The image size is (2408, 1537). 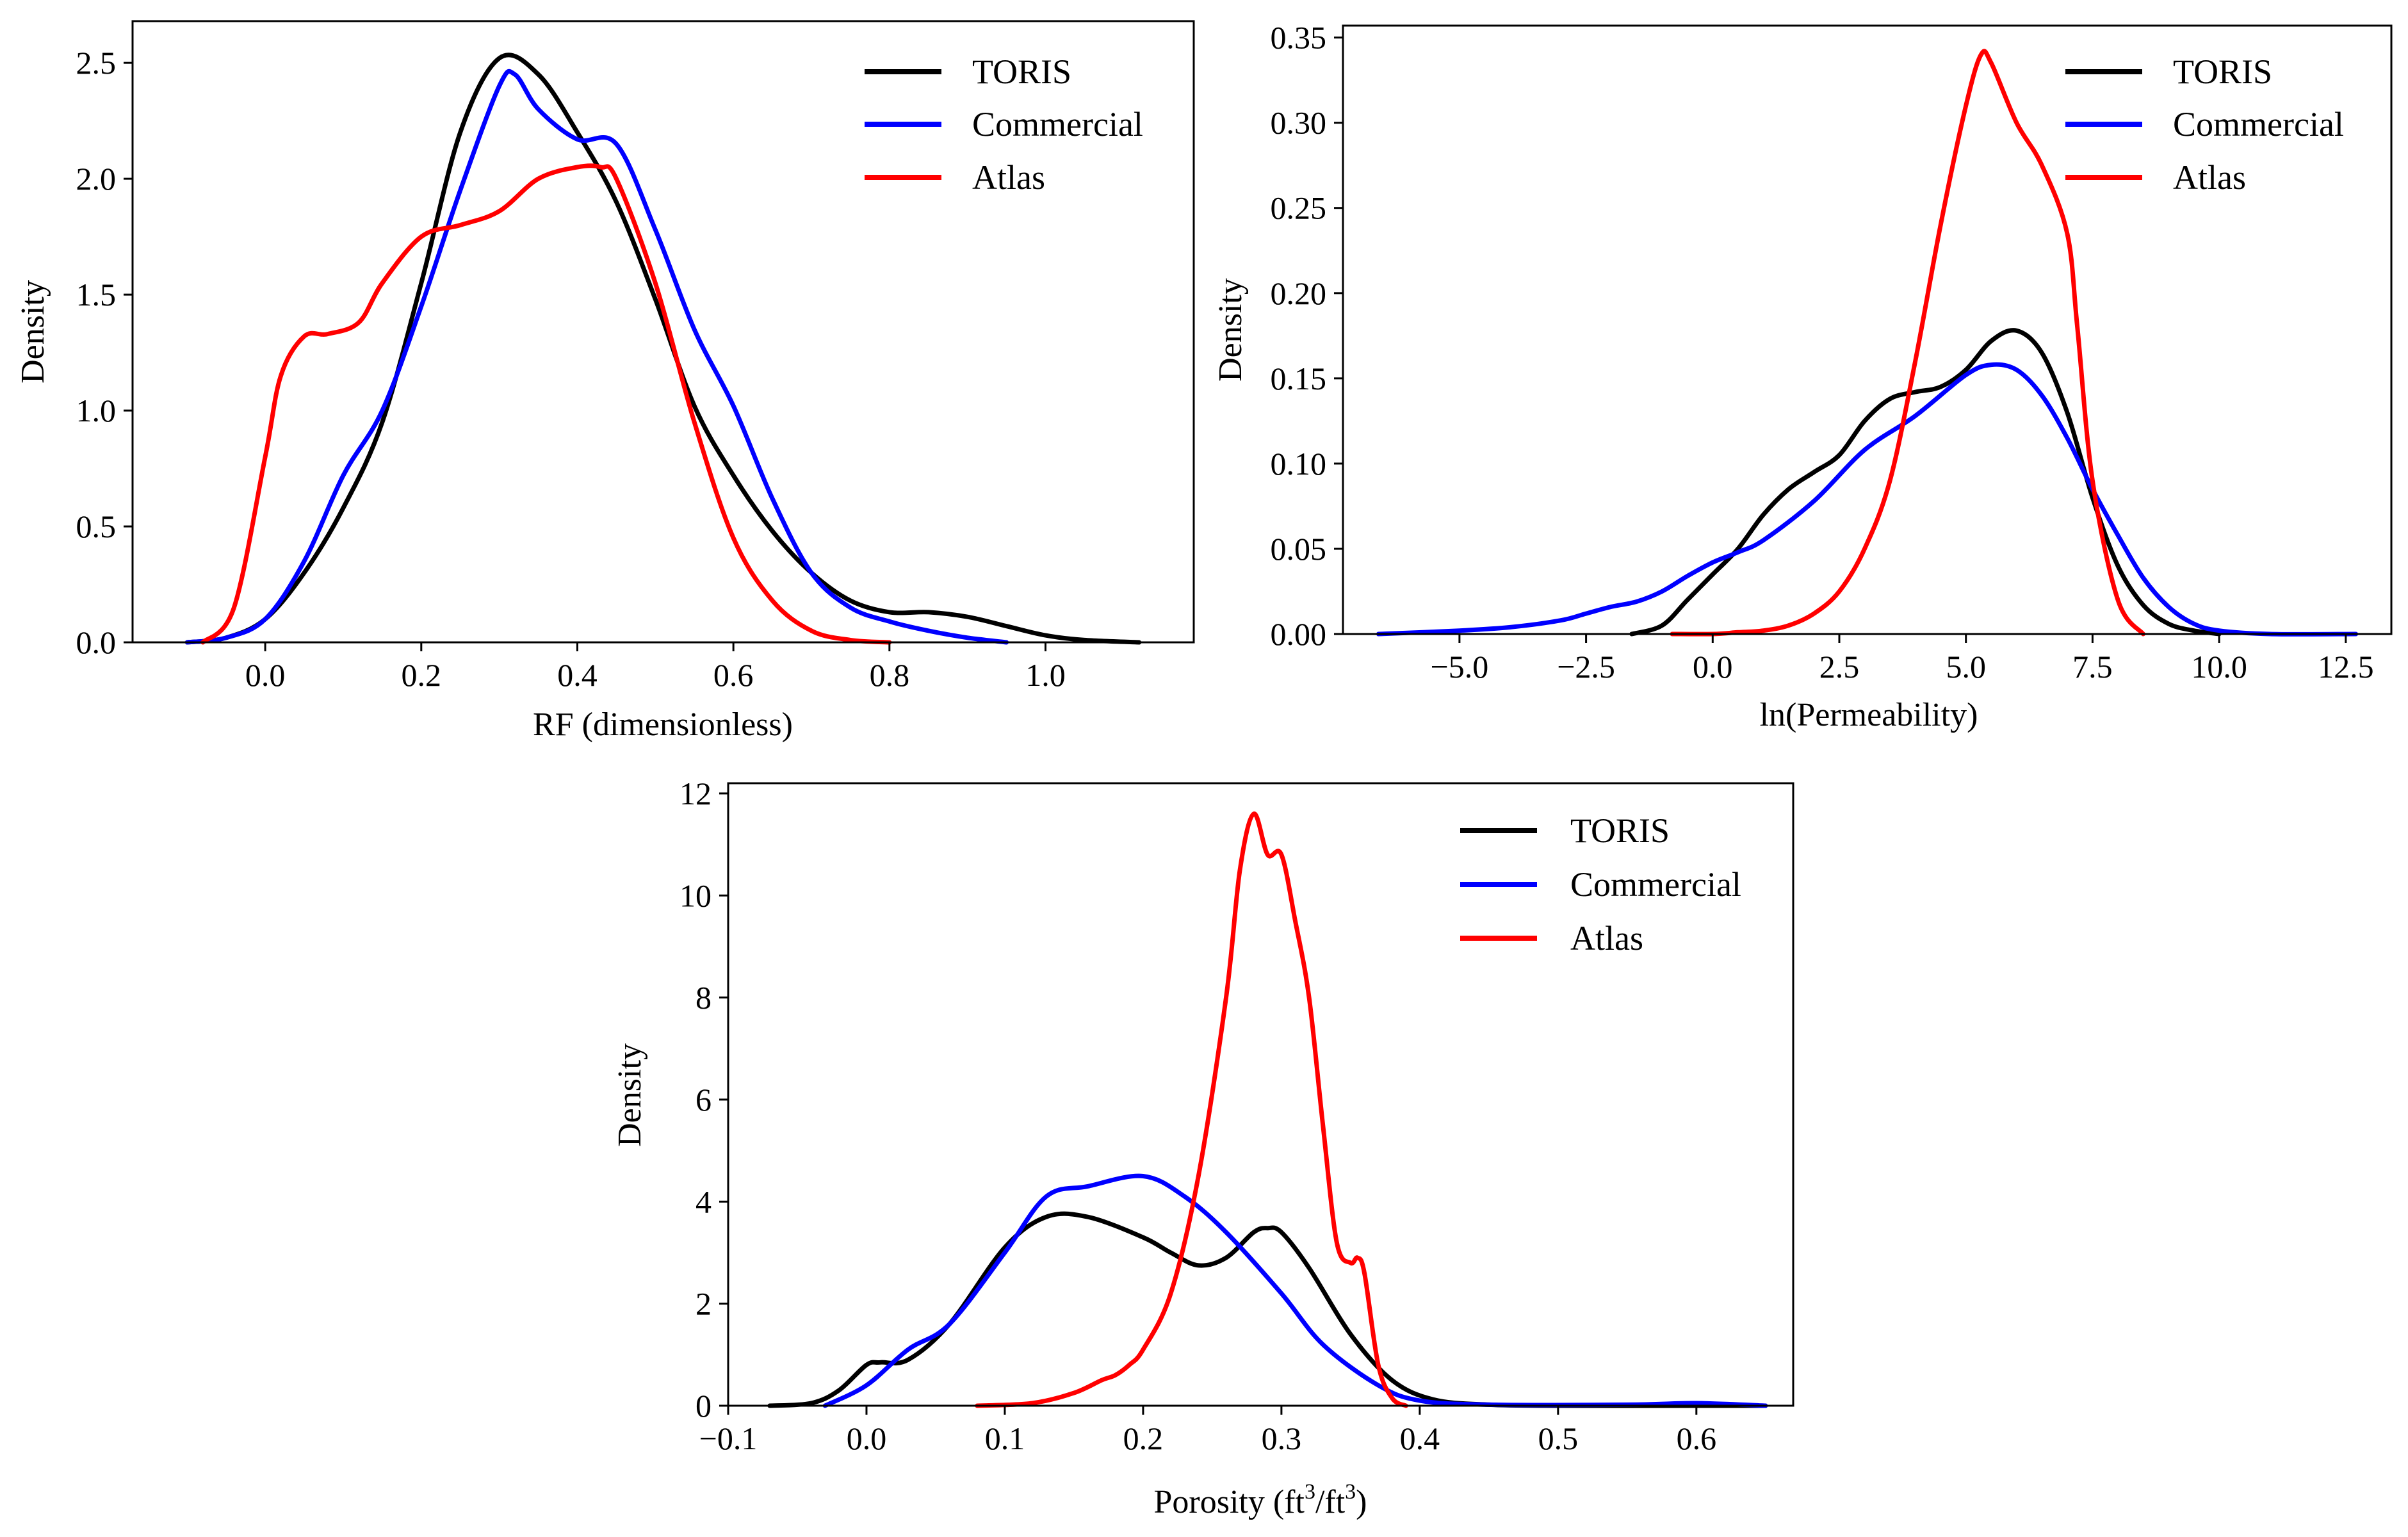 I want to click on rf-y-tick-label: 0.5, so click(x=96, y=526).